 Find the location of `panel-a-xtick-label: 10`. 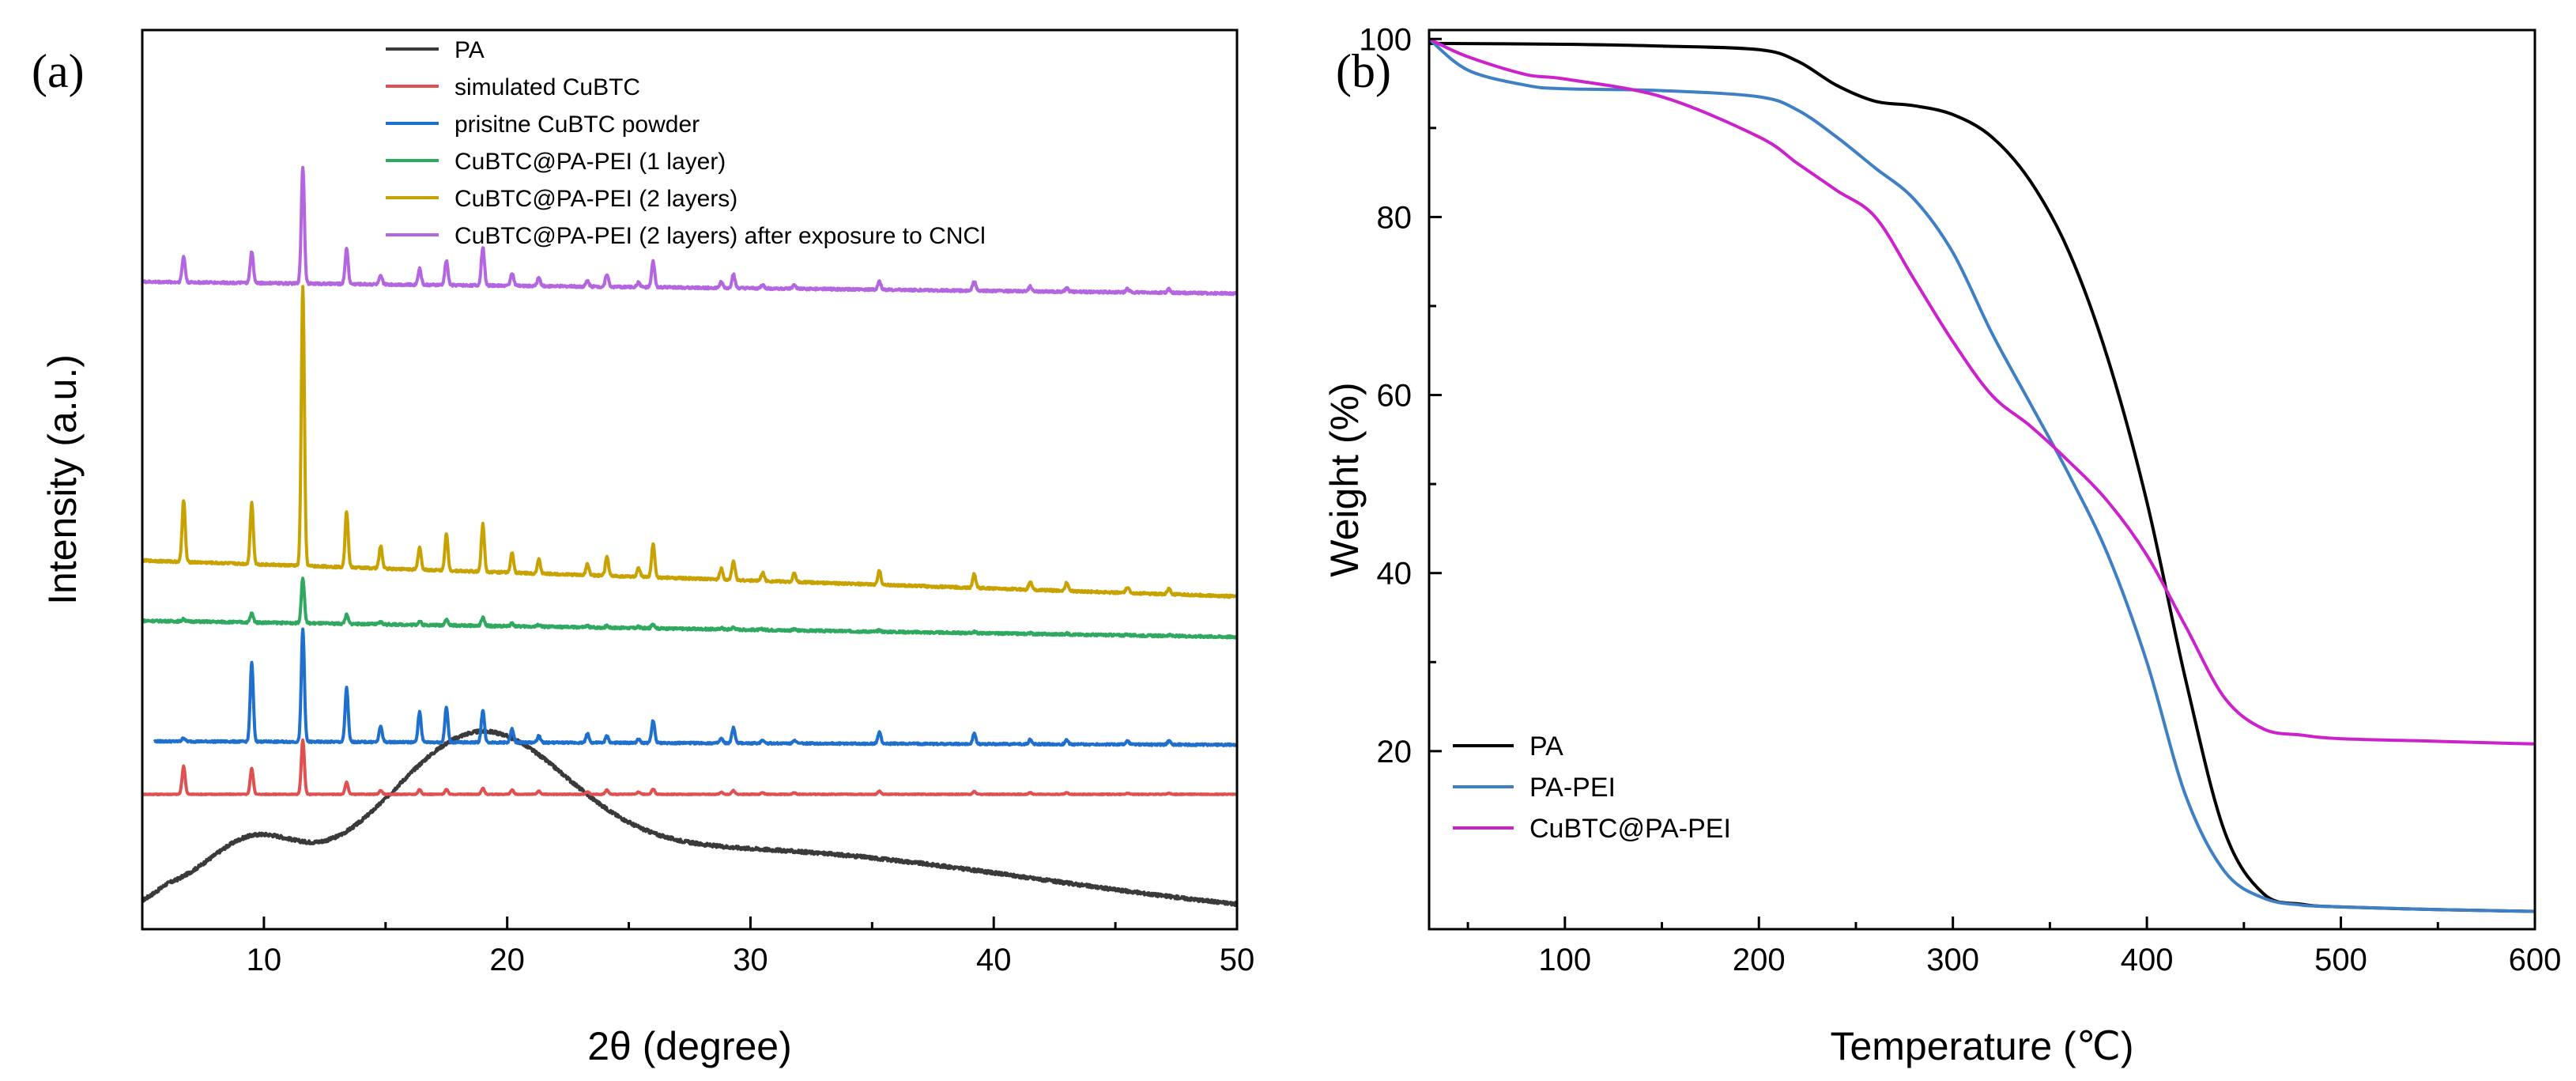

panel-a-xtick-label: 10 is located at coordinates (264, 960).